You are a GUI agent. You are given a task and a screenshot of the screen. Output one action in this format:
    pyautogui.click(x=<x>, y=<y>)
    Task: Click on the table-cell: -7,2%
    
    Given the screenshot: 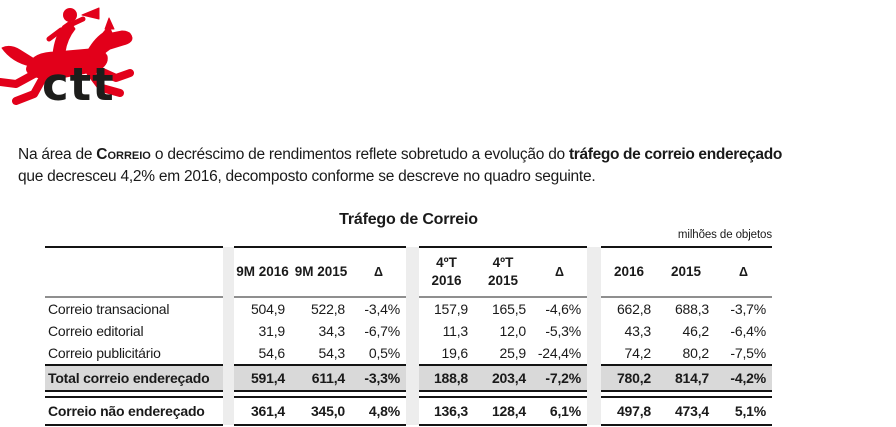 What is the action you would take?
    pyautogui.click(x=559, y=378)
    